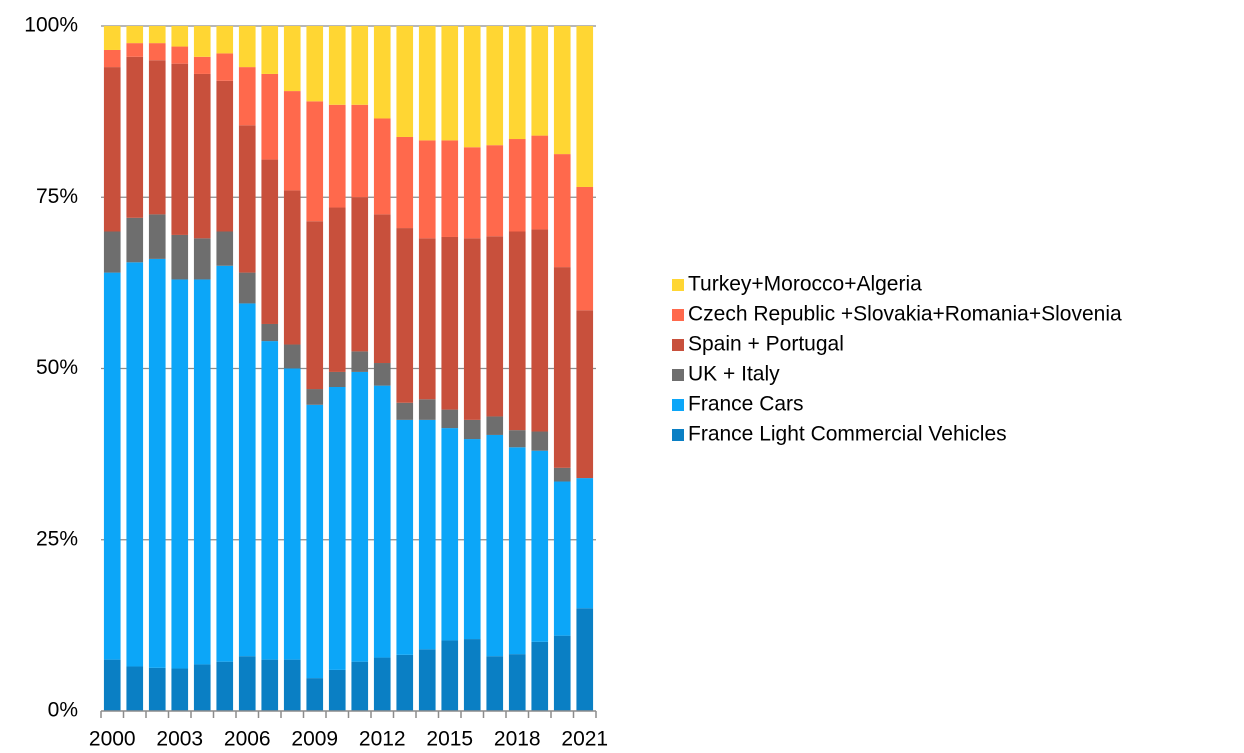 This screenshot has width=1244, height=753. I want to click on x-tick-label: 2006, so click(247, 739).